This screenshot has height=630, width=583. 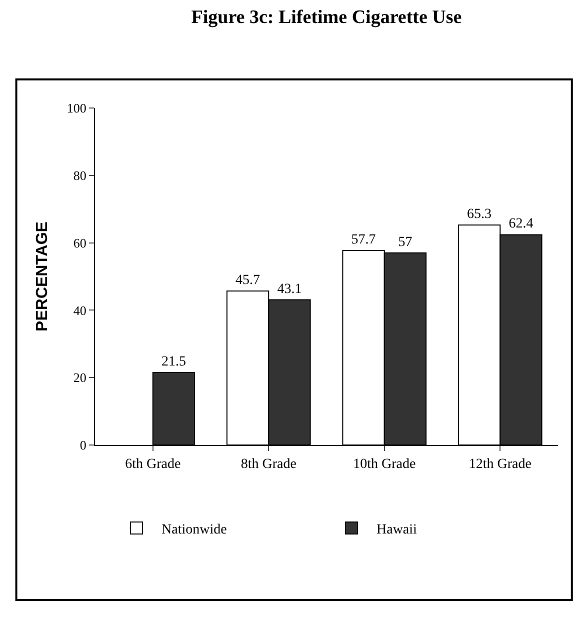 What do you see at coordinates (248, 280) in the screenshot?
I see `data-label: 45.7` at bounding box center [248, 280].